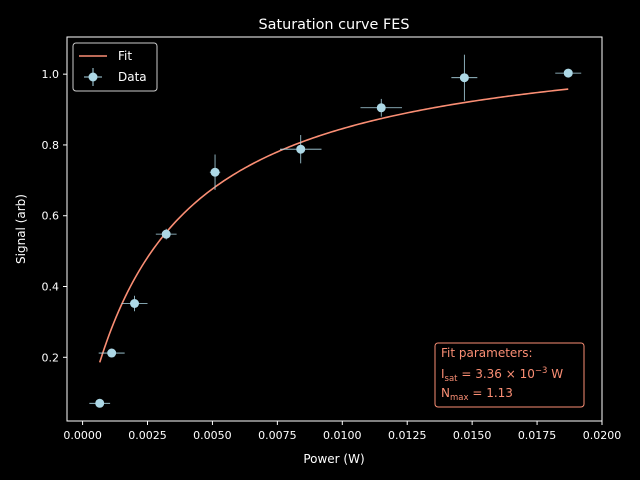  I want to click on x-tick-label: 0.0000, so click(82, 435).